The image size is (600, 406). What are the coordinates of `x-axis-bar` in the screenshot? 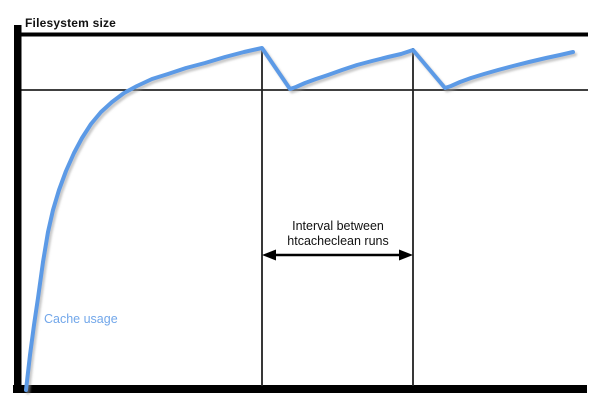 It's located at (300, 389).